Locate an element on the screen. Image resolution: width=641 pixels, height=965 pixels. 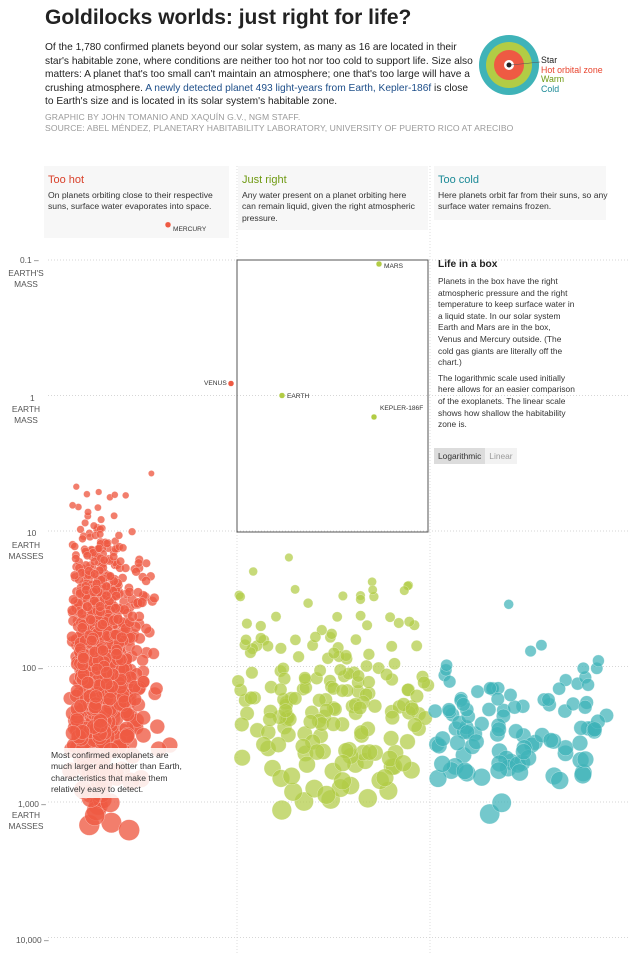
legend-star-dot is located at coordinates (509, 65).